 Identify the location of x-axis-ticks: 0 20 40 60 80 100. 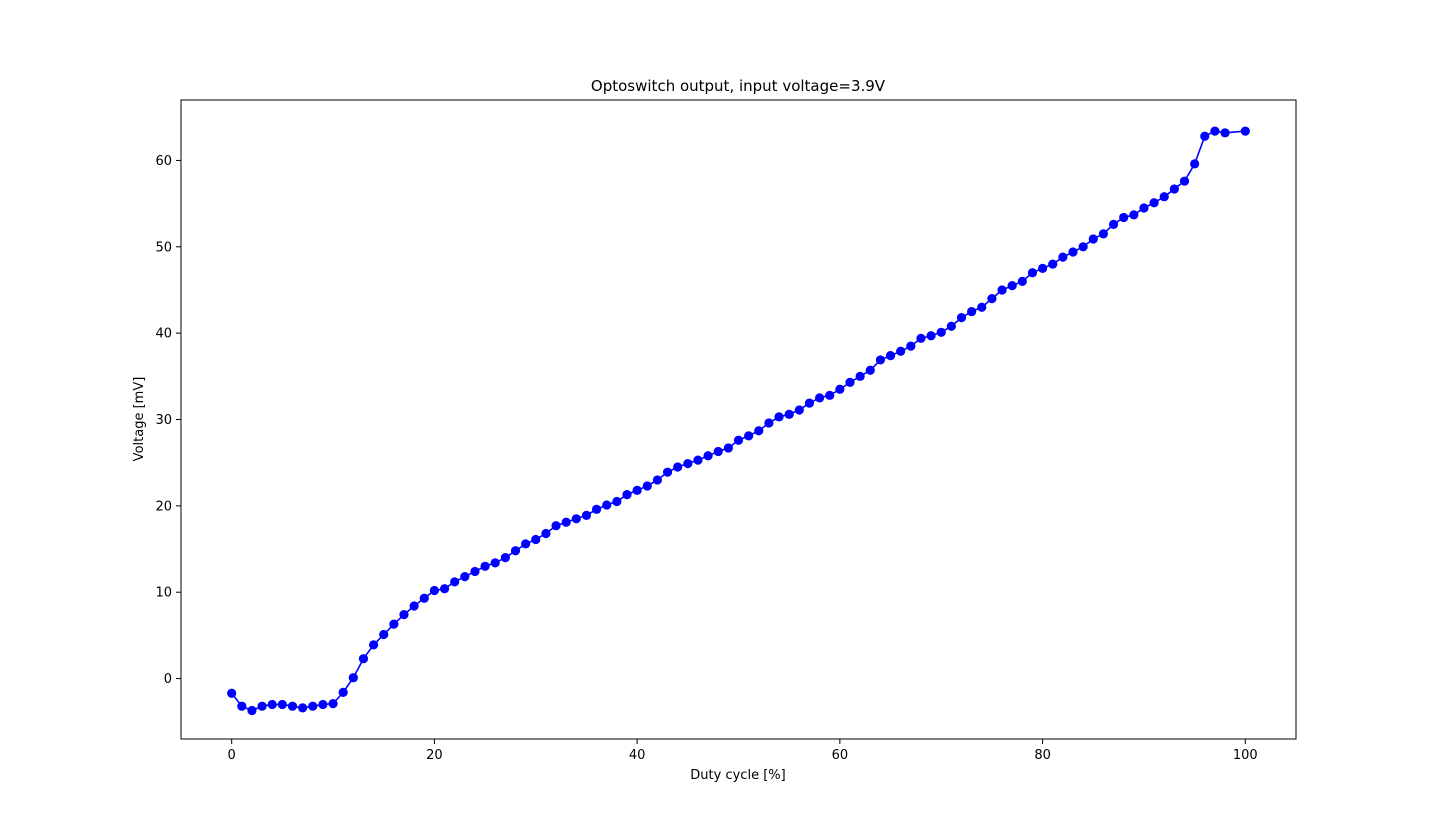
(743, 751).